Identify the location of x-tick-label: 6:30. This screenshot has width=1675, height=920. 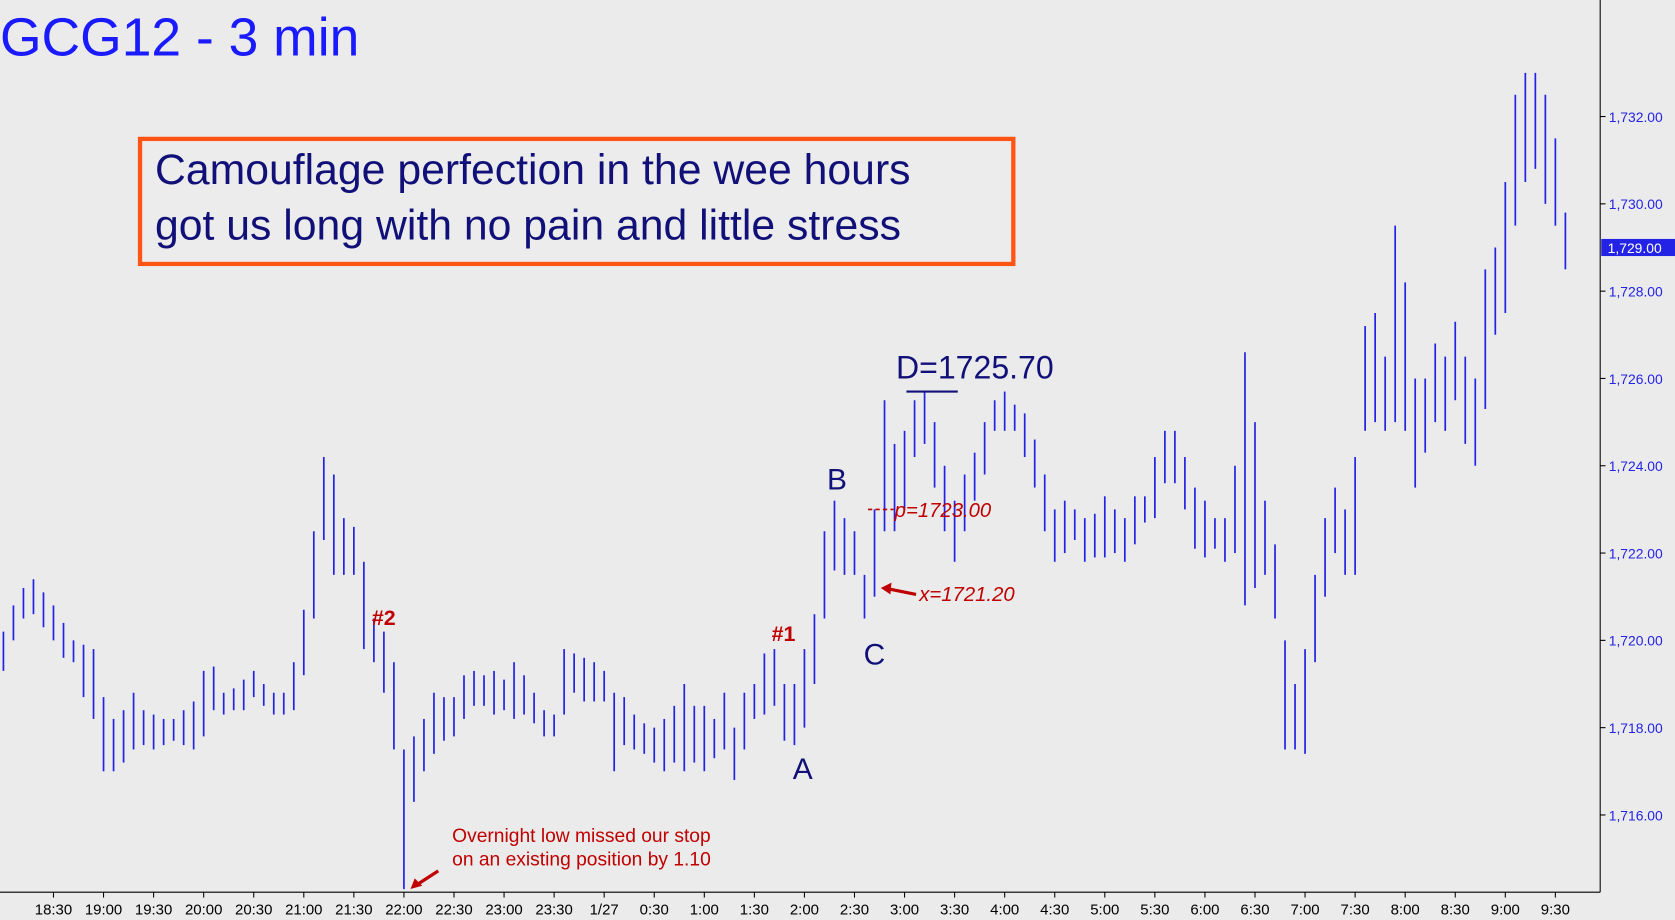
(1254, 910).